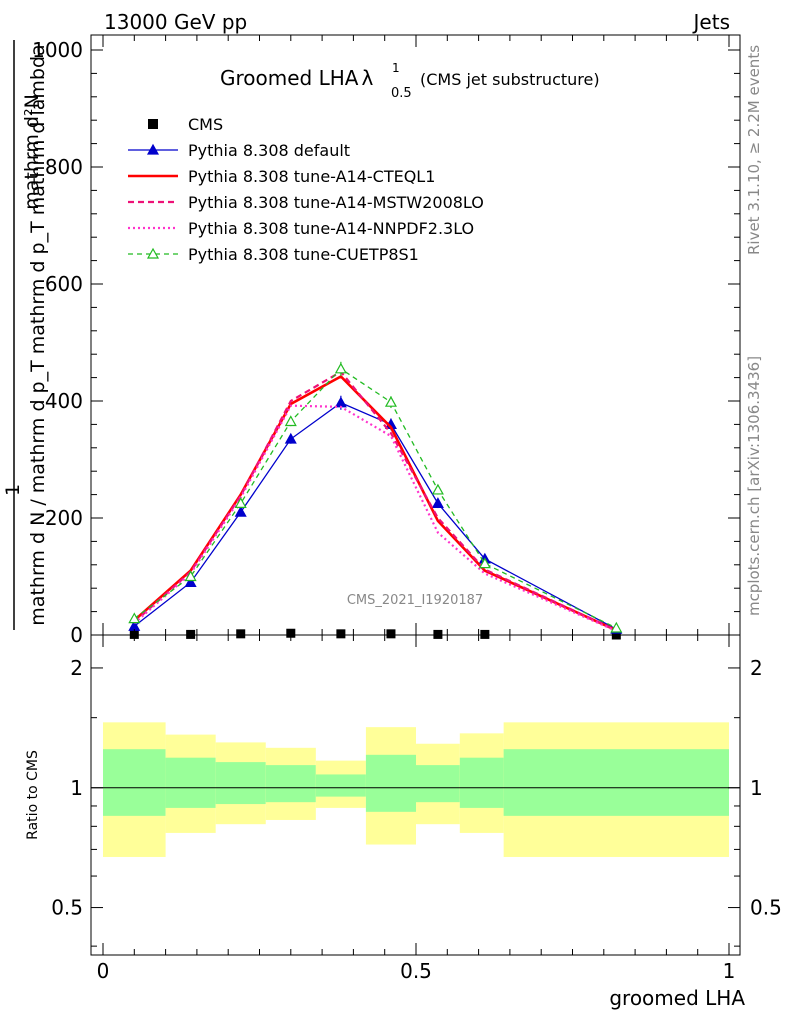 This screenshot has width=786, height=1024. What do you see at coordinates (311, 176) in the screenshot?
I see `legend-label: Pythia 8.308 tune-A14-CTEQL1` at bounding box center [311, 176].